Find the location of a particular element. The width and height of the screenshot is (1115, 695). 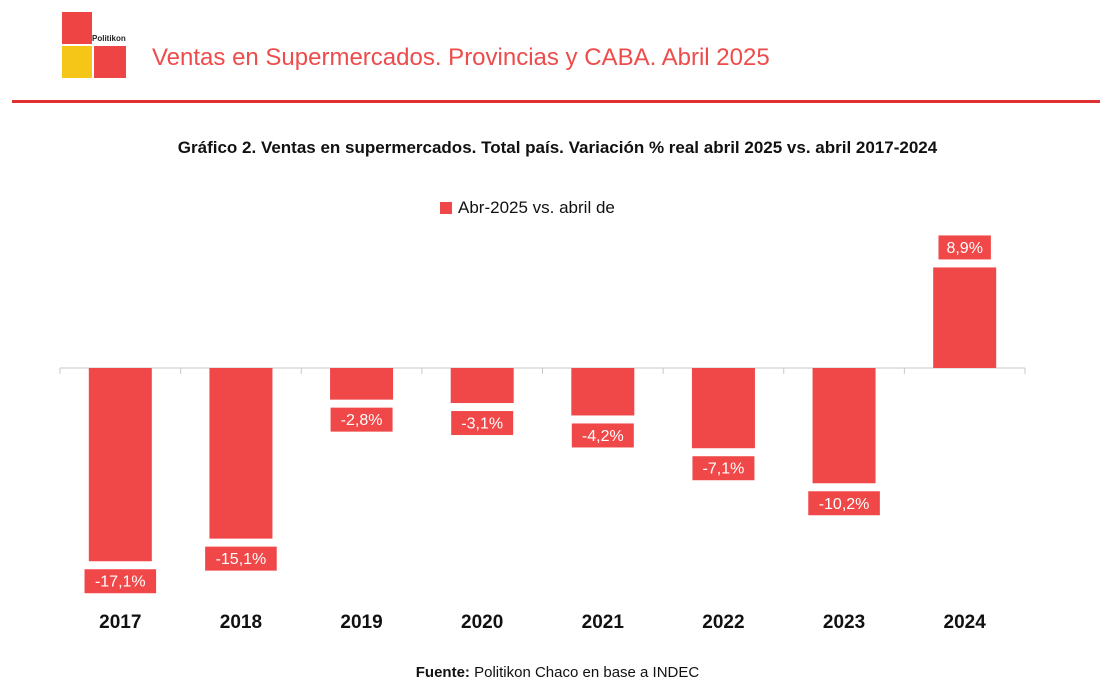

data-label-2022: -7,1% is located at coordinates (724, 469).